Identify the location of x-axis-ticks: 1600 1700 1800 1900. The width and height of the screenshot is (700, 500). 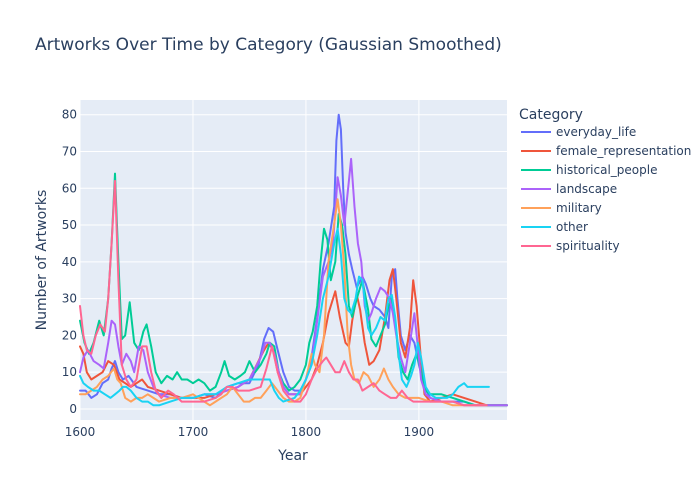
(249, 432).